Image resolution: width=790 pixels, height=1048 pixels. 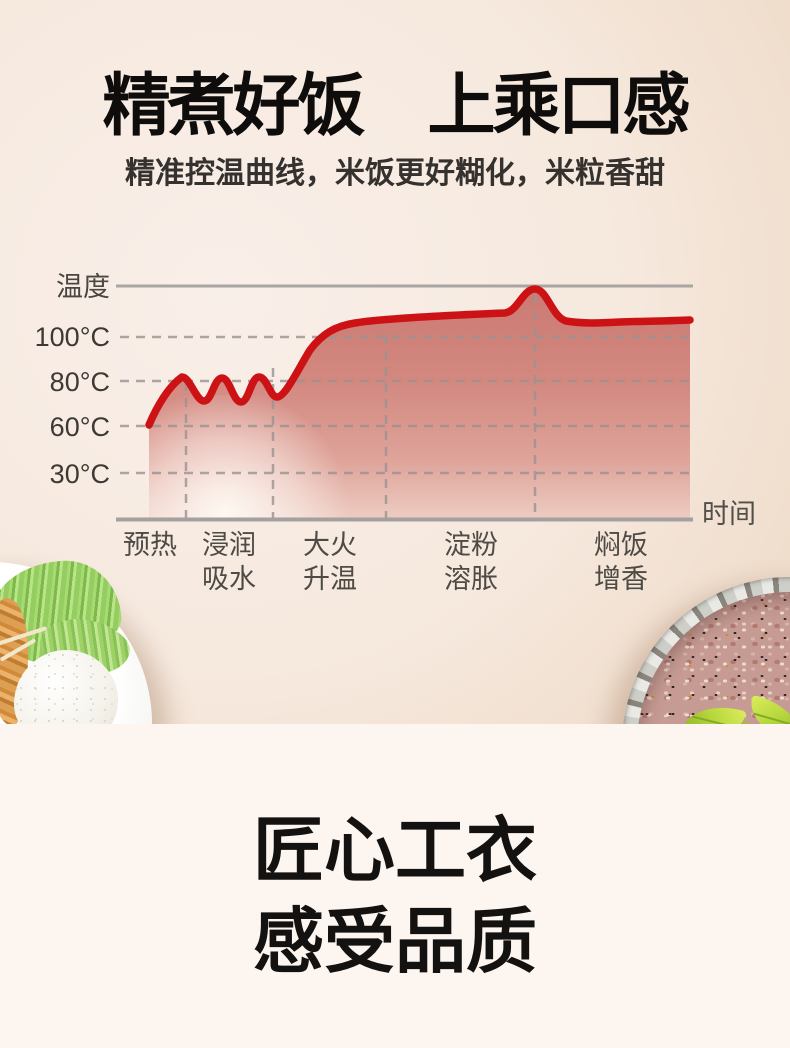 What do you see at coordinates (150, 545) in the screenshot?
I see `phase-label-preheat: 预热` at bounding box center [150, 545].